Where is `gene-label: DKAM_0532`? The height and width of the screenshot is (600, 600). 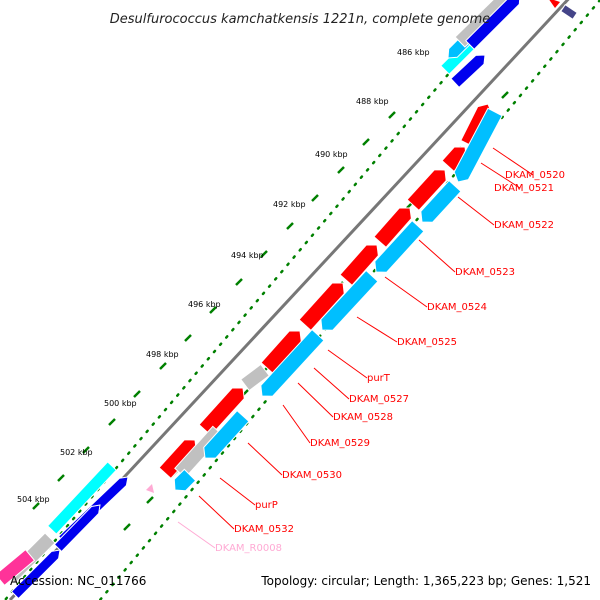 gene-label: DKAM_0532 is located at coordinates (264, 529).